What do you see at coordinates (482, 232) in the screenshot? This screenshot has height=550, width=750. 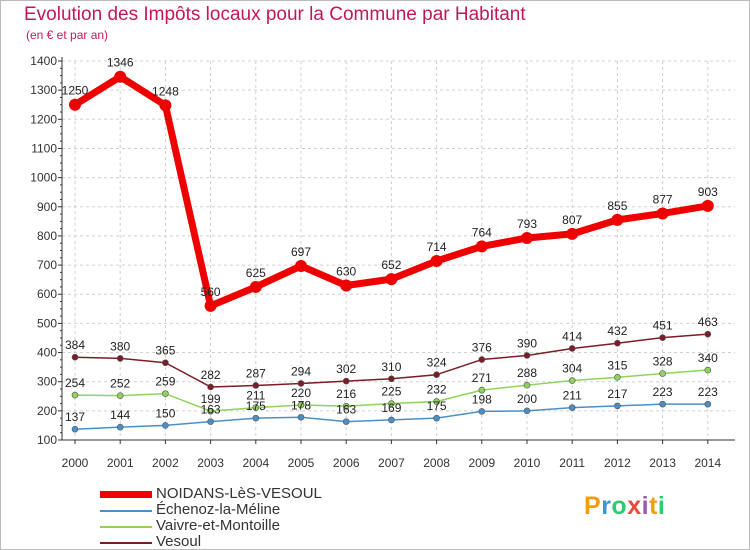 I see `data-label: 764` at bounding box center [482, 232].